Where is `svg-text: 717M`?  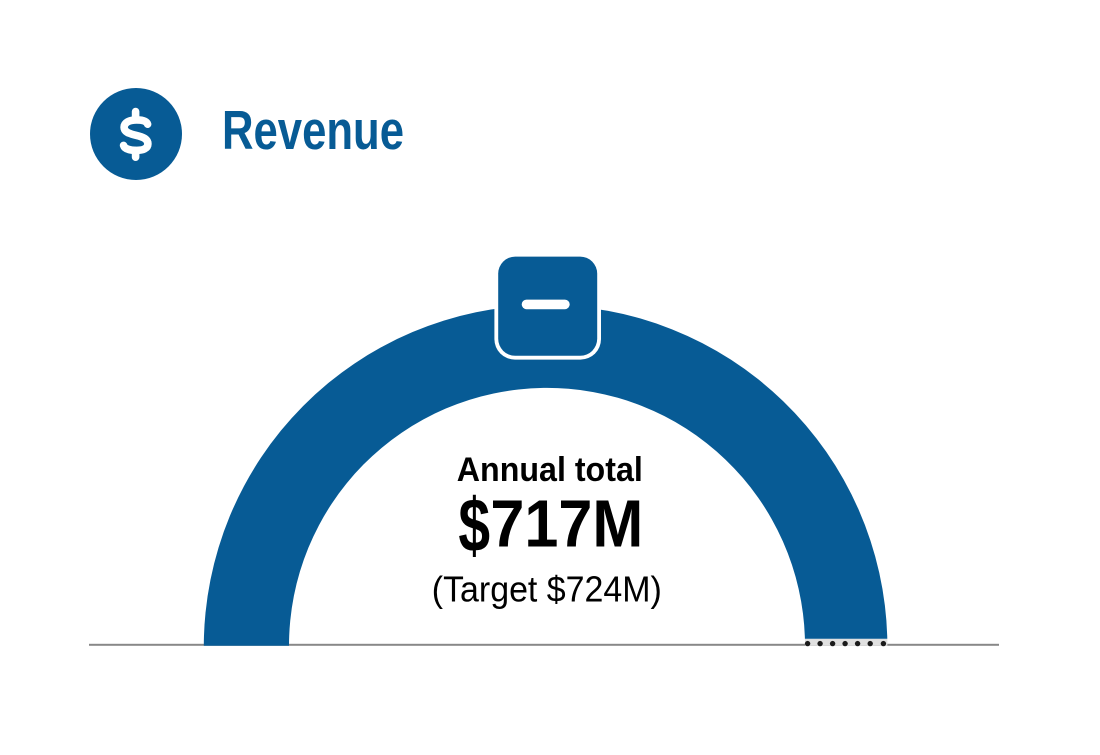 svg-text: 717M is located at coordinates (566, 525).